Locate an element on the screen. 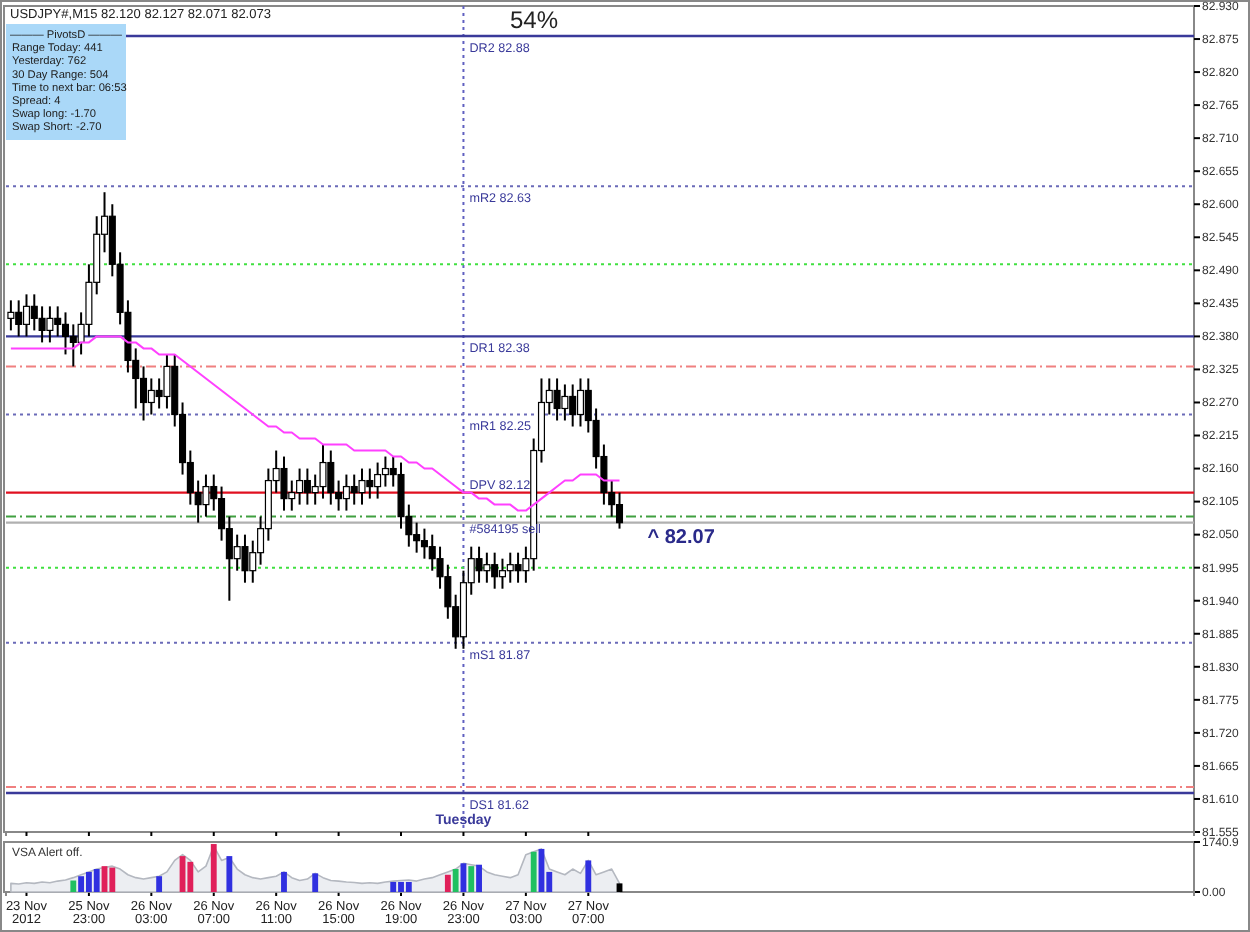 This screenshot has width=1250, height=932. annotation: ^ 82.07 is located at coordinates (681, 537).